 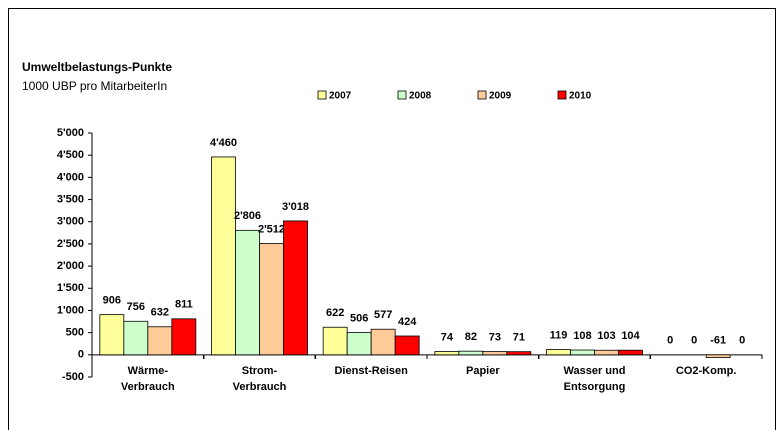 I want to click on x-tick-label: Wärme-Verbrauch, so click(x=148, y=379).